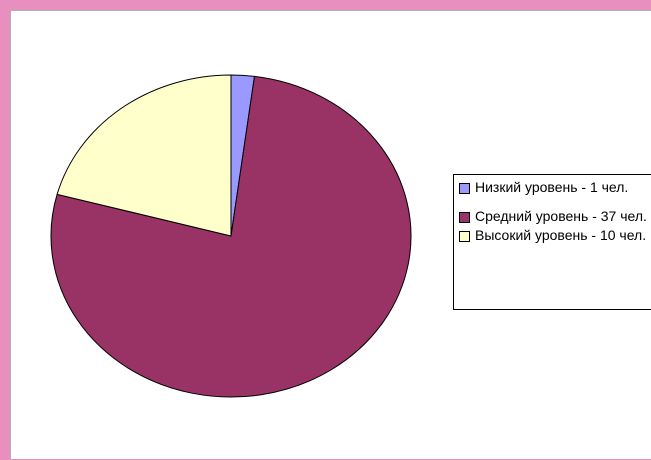  Describe the element at coordinates (561, 235) in the screenshot. I see `legend-label-high: Высокий уровень - 10 чел.` at that location.